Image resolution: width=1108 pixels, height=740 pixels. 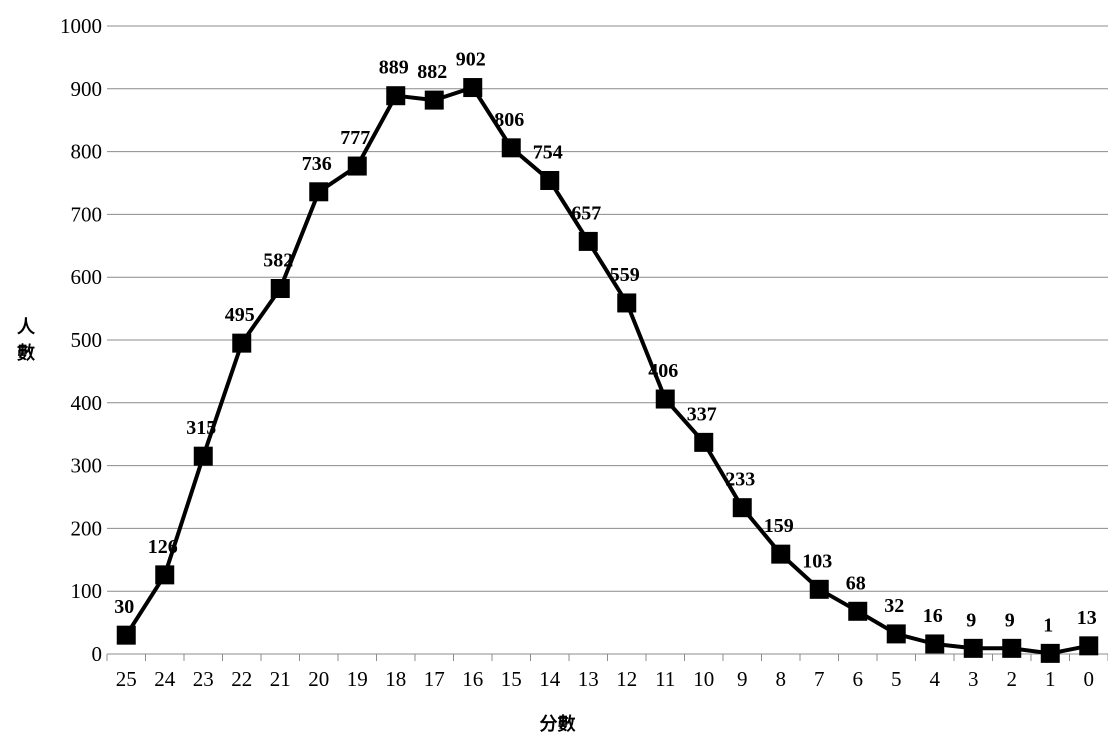 What do you see at coordinates (87, 403) in the screenshot?
I see `y-tick-label: 400` at bounding box center [87, 403].